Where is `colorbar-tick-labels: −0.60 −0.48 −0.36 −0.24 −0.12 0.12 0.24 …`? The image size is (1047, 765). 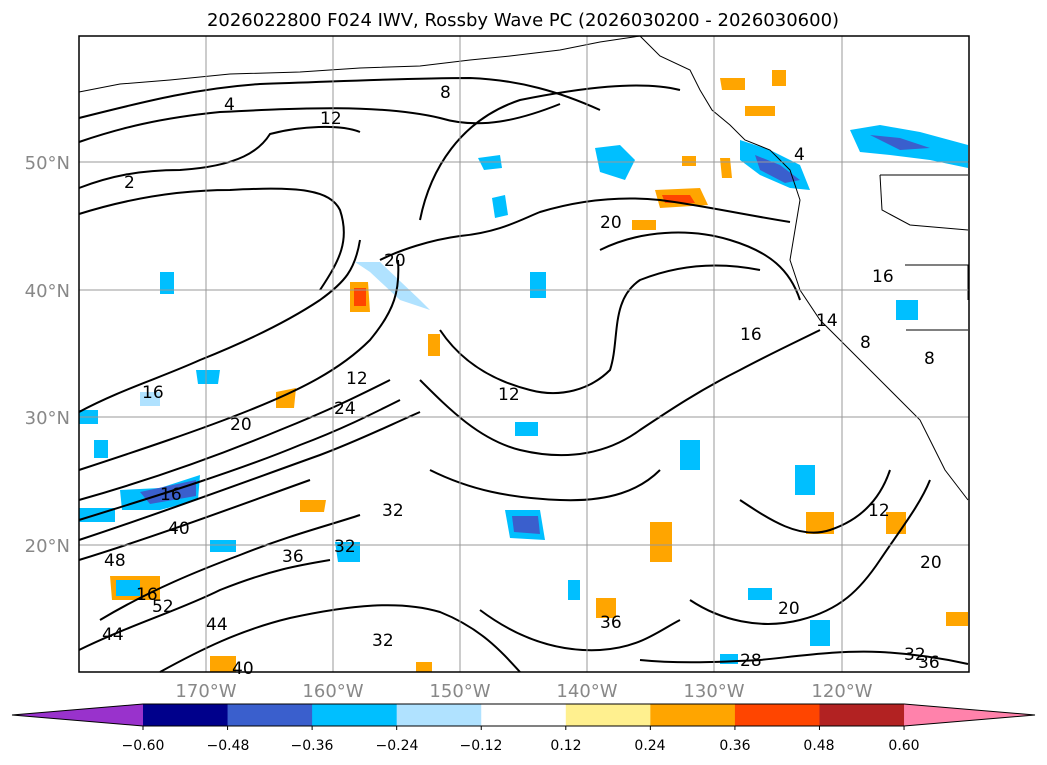 colorbar-tick-labels: −0.60 −0.48 −0.36 −0.24 −0.12 0.12 0.24 … is located at coordinates (521, 746).